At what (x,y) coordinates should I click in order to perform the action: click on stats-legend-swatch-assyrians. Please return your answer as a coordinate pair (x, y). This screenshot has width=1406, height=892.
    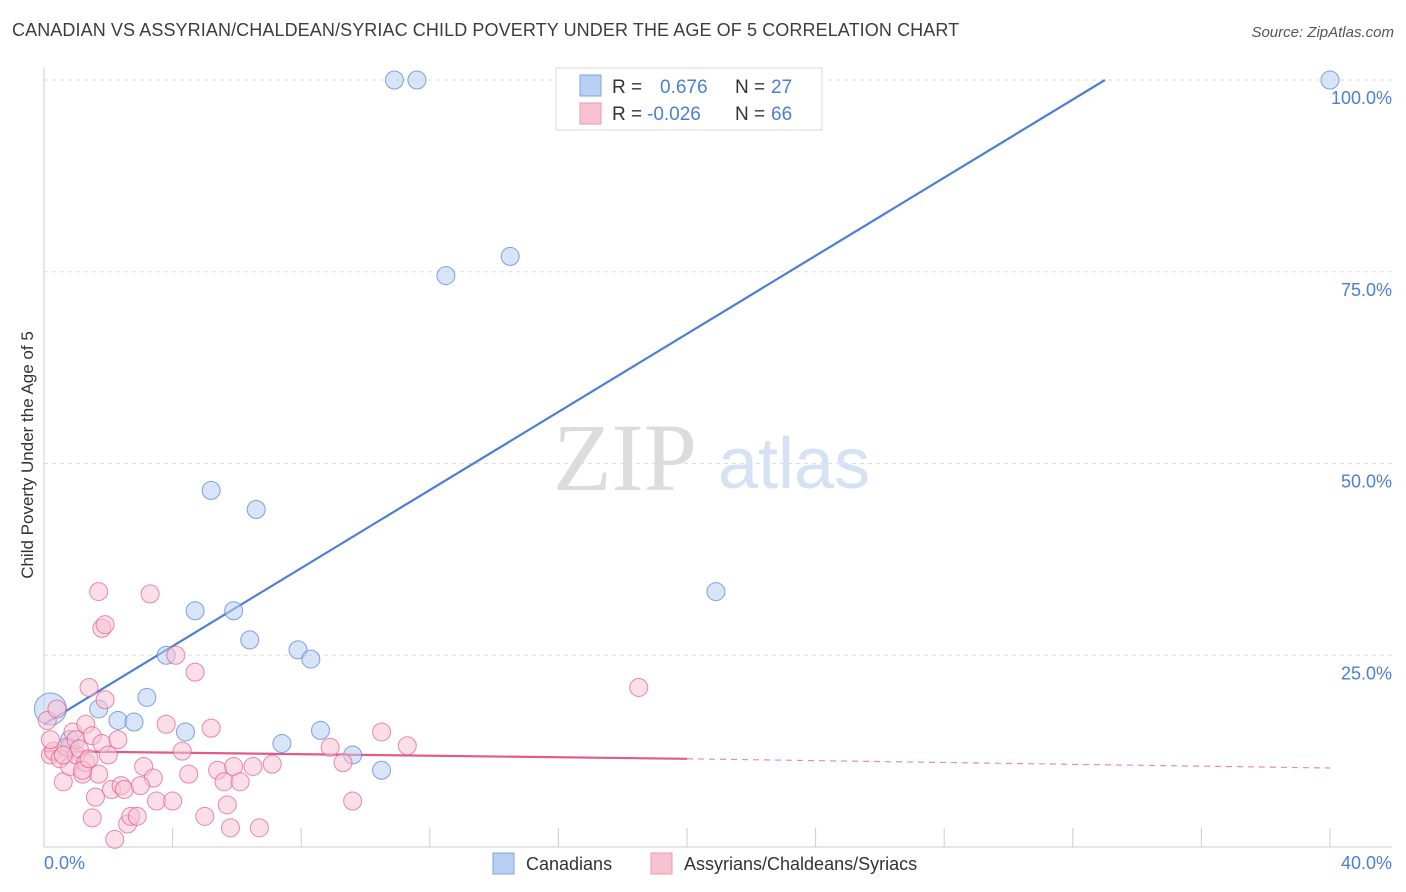
    Looking at the image, I should click on (590, 113).